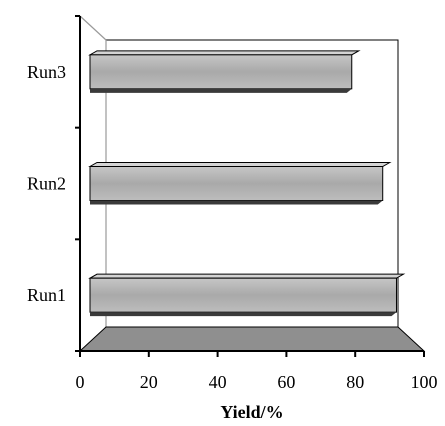 Image resolution: width=445 pixels, height=426 pixels. What do you see at coordinates (355, 382) in the screenshot?
I see `x-tick-label: 80` at bounding box center [355, 382].